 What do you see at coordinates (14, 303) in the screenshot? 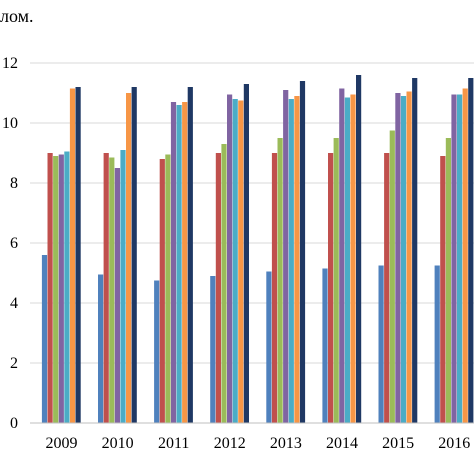
I see `y-tick-label: 4` at bounding box center [14, 303].